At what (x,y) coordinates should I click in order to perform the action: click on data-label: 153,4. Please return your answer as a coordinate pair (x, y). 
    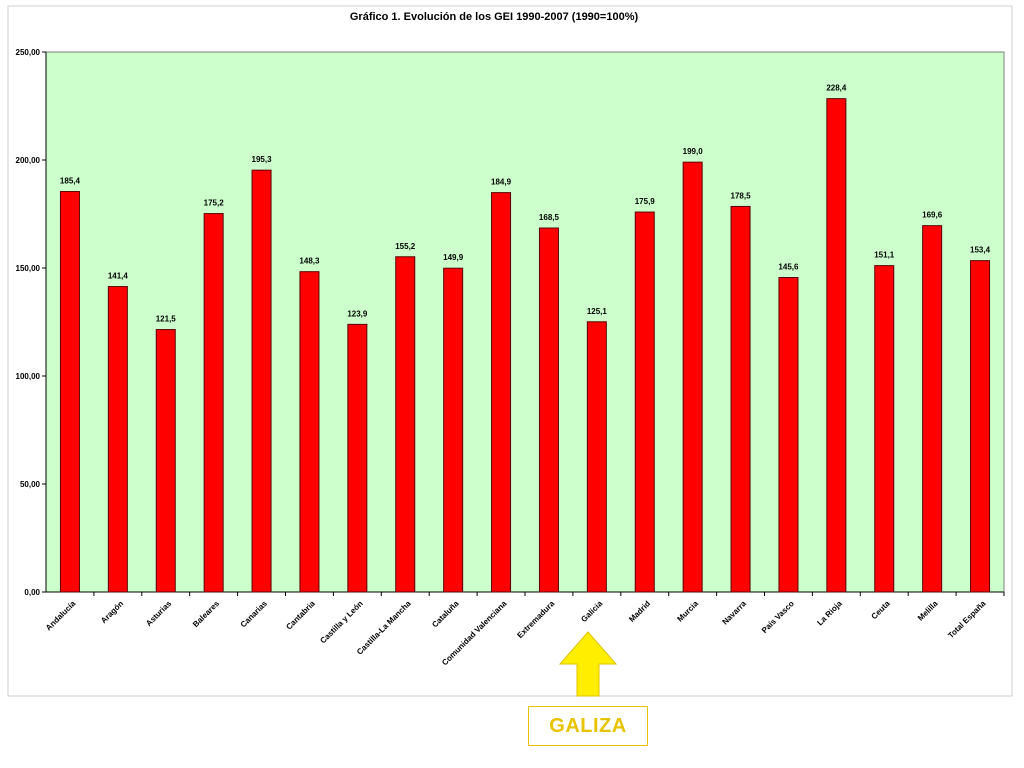
    Looking at the image, I should click on (980, 250).